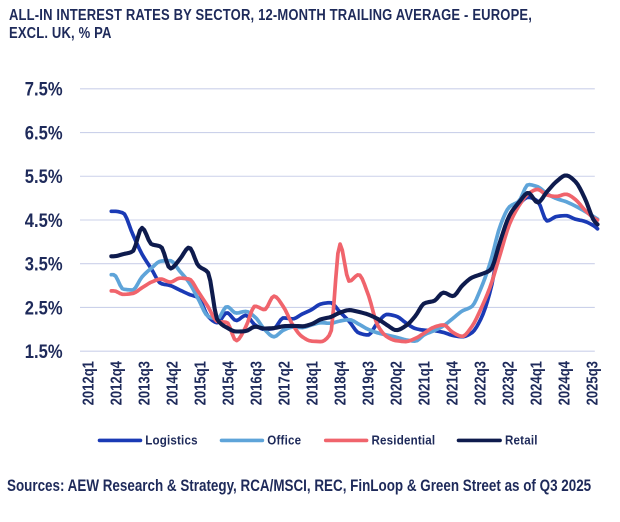  What do you see at coordinates (509, 383) in the screenshot?
I see `svg-text: 2023q2` at bounding box center [509, 383].